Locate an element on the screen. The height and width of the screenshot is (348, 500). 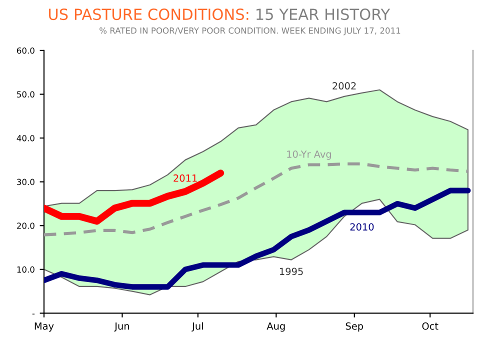
chart-subtitle: % RATED IN POOR/VERY POOR CONDITION. WEEK ENDING JULY 17, 2011 is located at coordinates (250, 31).